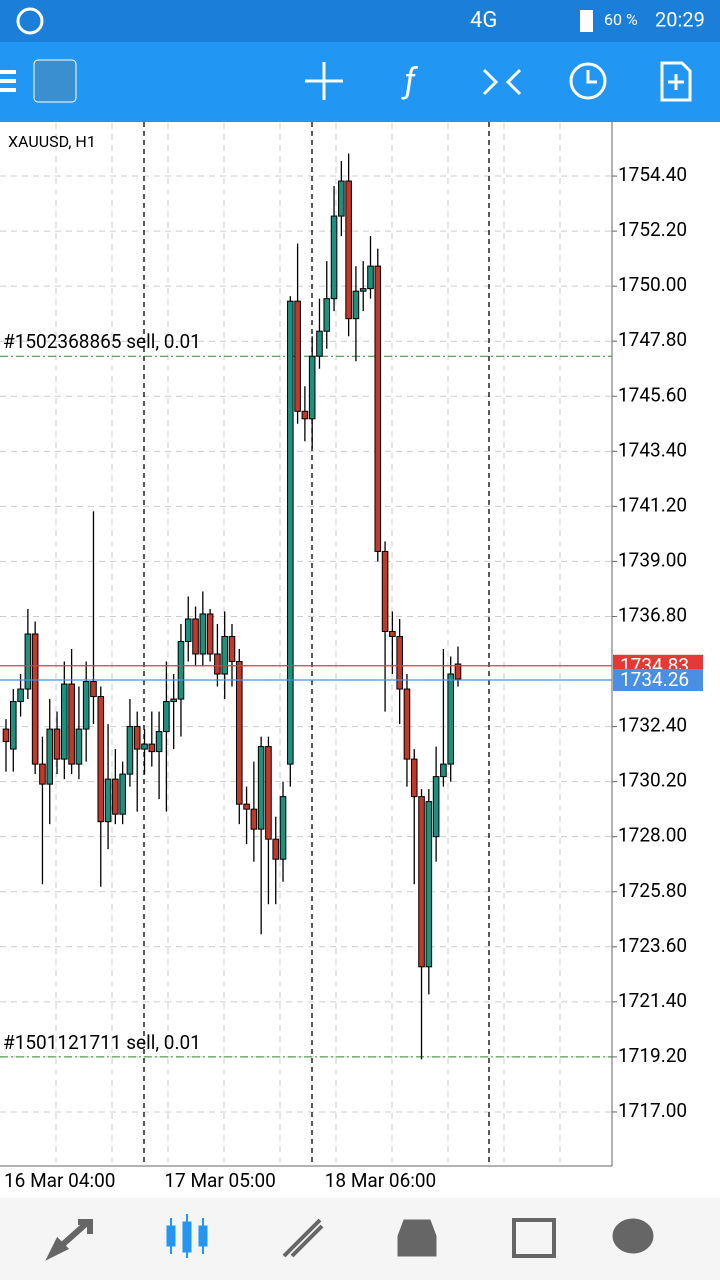 The width and height of the screenshot is (720, 1284). What do you see at coordinates (586, 21) in the screenshot?
I see `battery-icon` at bounding box center [586, 21].